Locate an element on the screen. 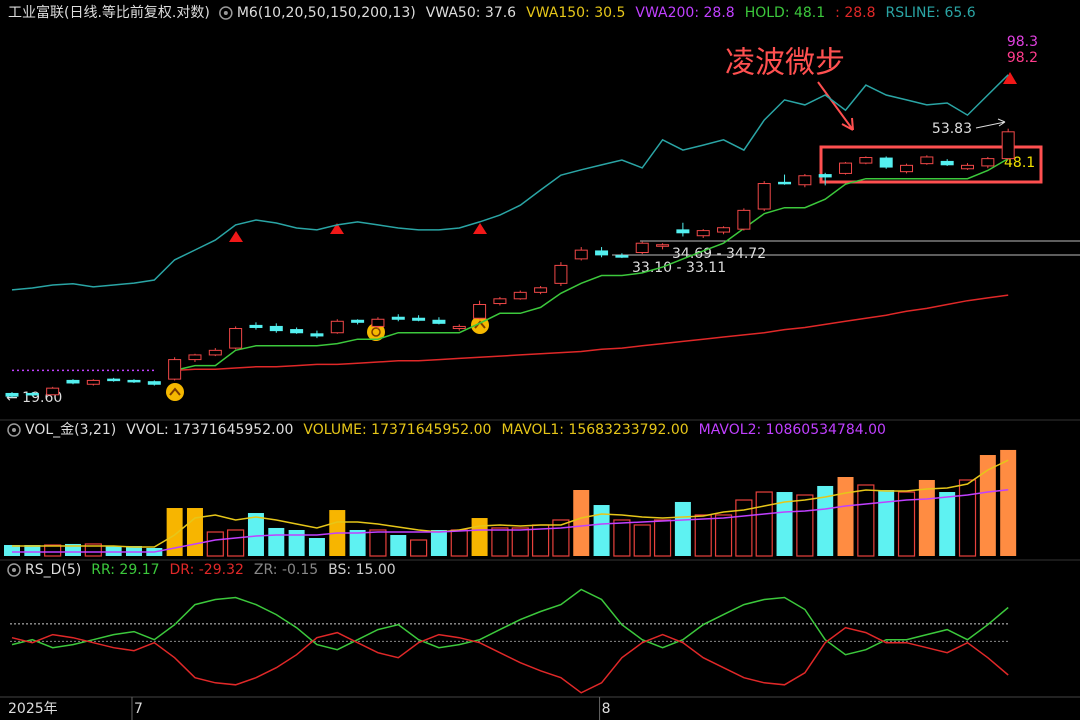  buy-icon is located at coordinates (175, 392).